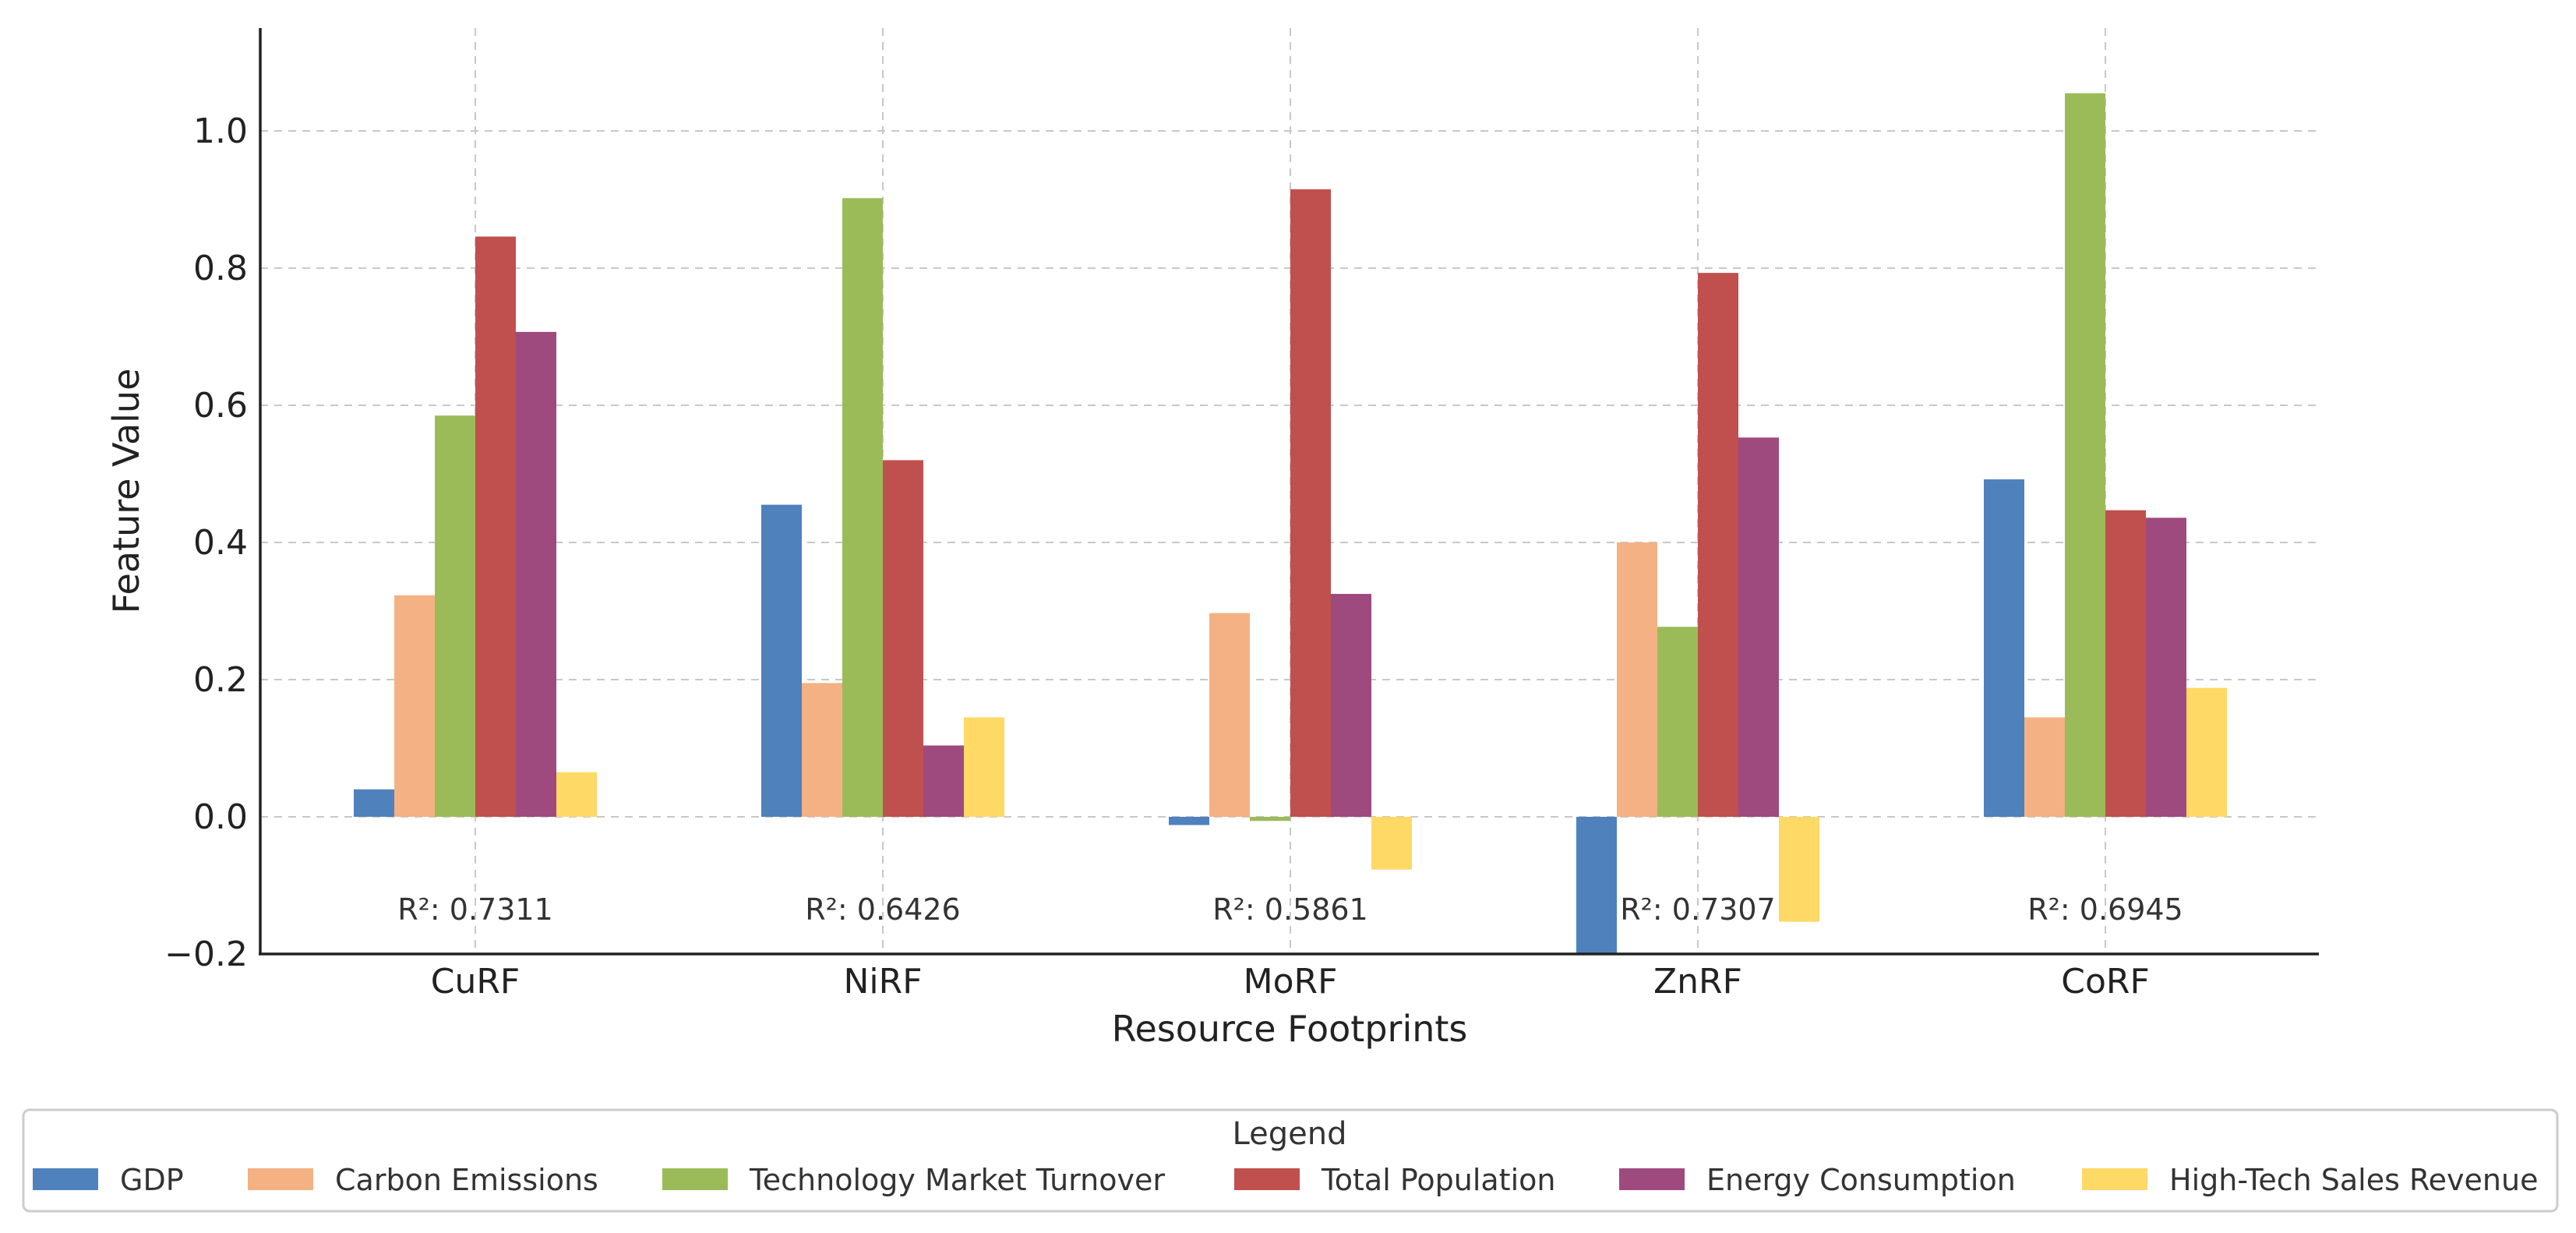 The height and width of the screenshot is (1233, 2576). Describe the element at coordinates (220, 406) in the screenshot. I see `y-tick-label: 0.6` at that location.